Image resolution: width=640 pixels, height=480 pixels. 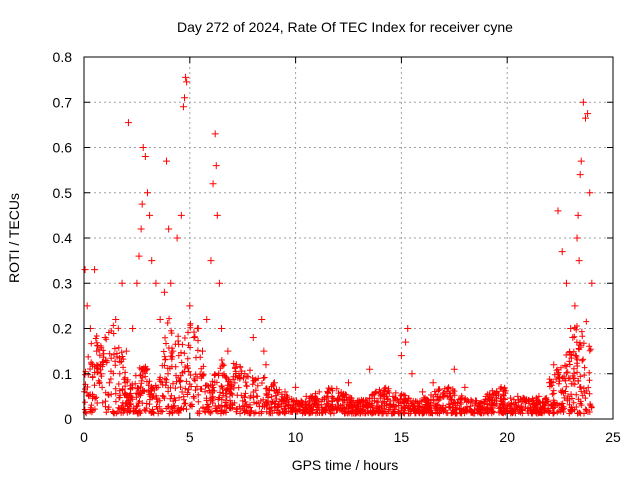 I want to click on x-tick-label: 5, so click(x=190, y=437).